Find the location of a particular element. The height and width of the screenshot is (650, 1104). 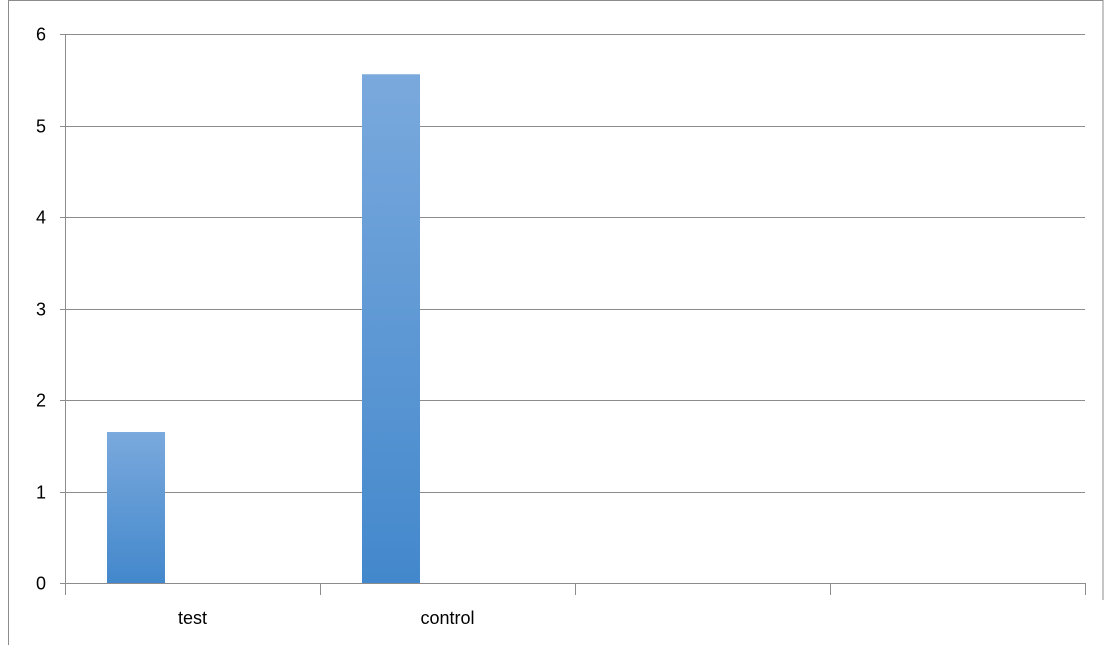

y-tick-label: 0 is located at coordinates (41, 584).